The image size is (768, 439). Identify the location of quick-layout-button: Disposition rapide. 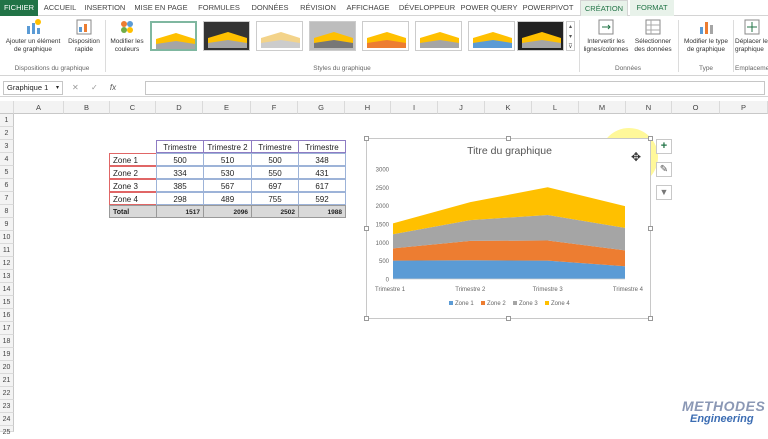
(84, 36).